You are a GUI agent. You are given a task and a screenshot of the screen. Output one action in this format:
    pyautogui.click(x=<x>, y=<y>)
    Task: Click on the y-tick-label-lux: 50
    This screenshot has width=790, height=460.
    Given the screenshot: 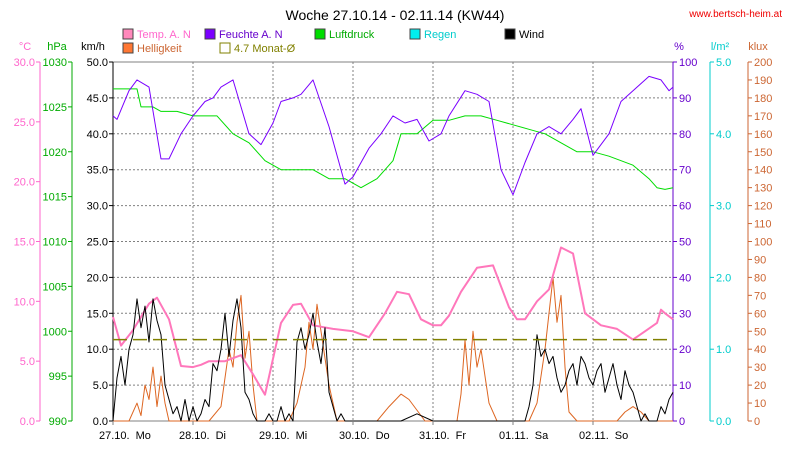 What is the action you would take?
    pyautogui.click(x=760, y=332)
    